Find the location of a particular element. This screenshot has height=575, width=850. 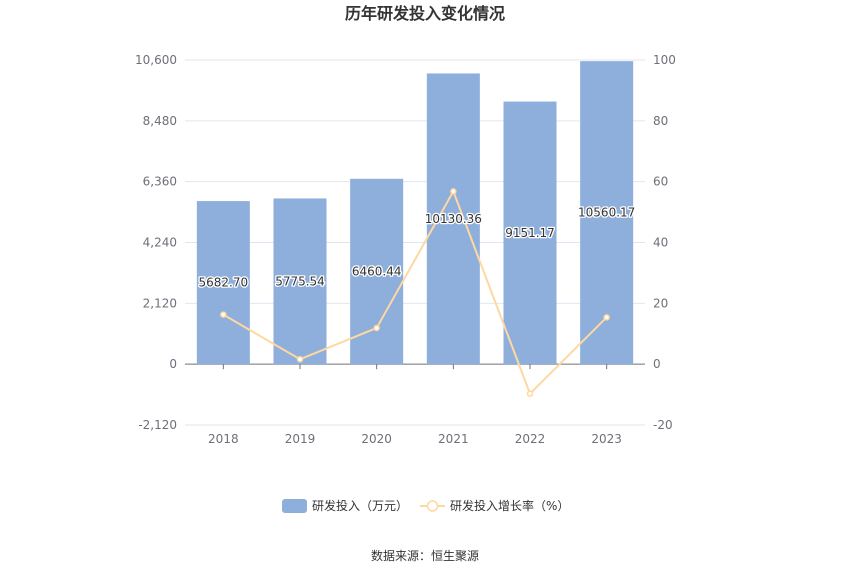

y-left-tick-label: -2,120 is located at coordinates (157, 425).